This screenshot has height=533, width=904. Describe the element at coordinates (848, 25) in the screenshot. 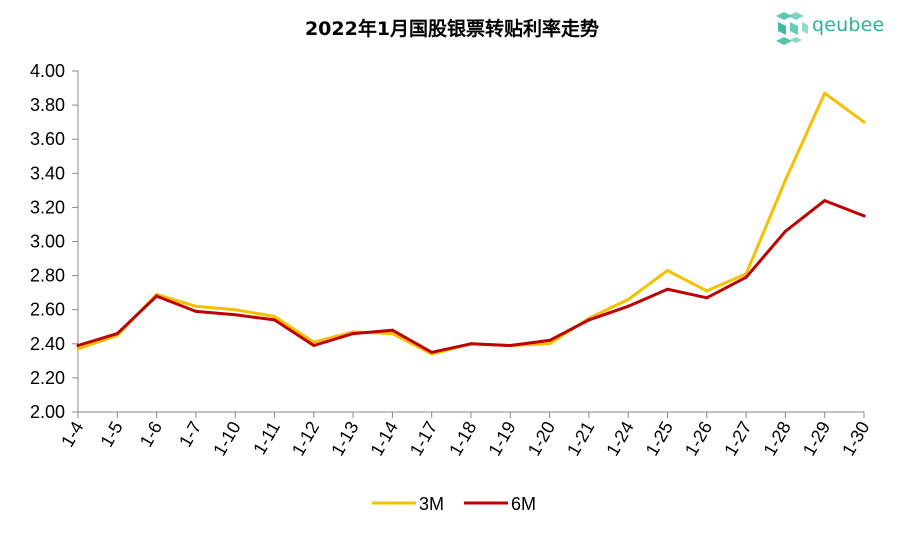

I see `logo-text: qeubee` at that location.